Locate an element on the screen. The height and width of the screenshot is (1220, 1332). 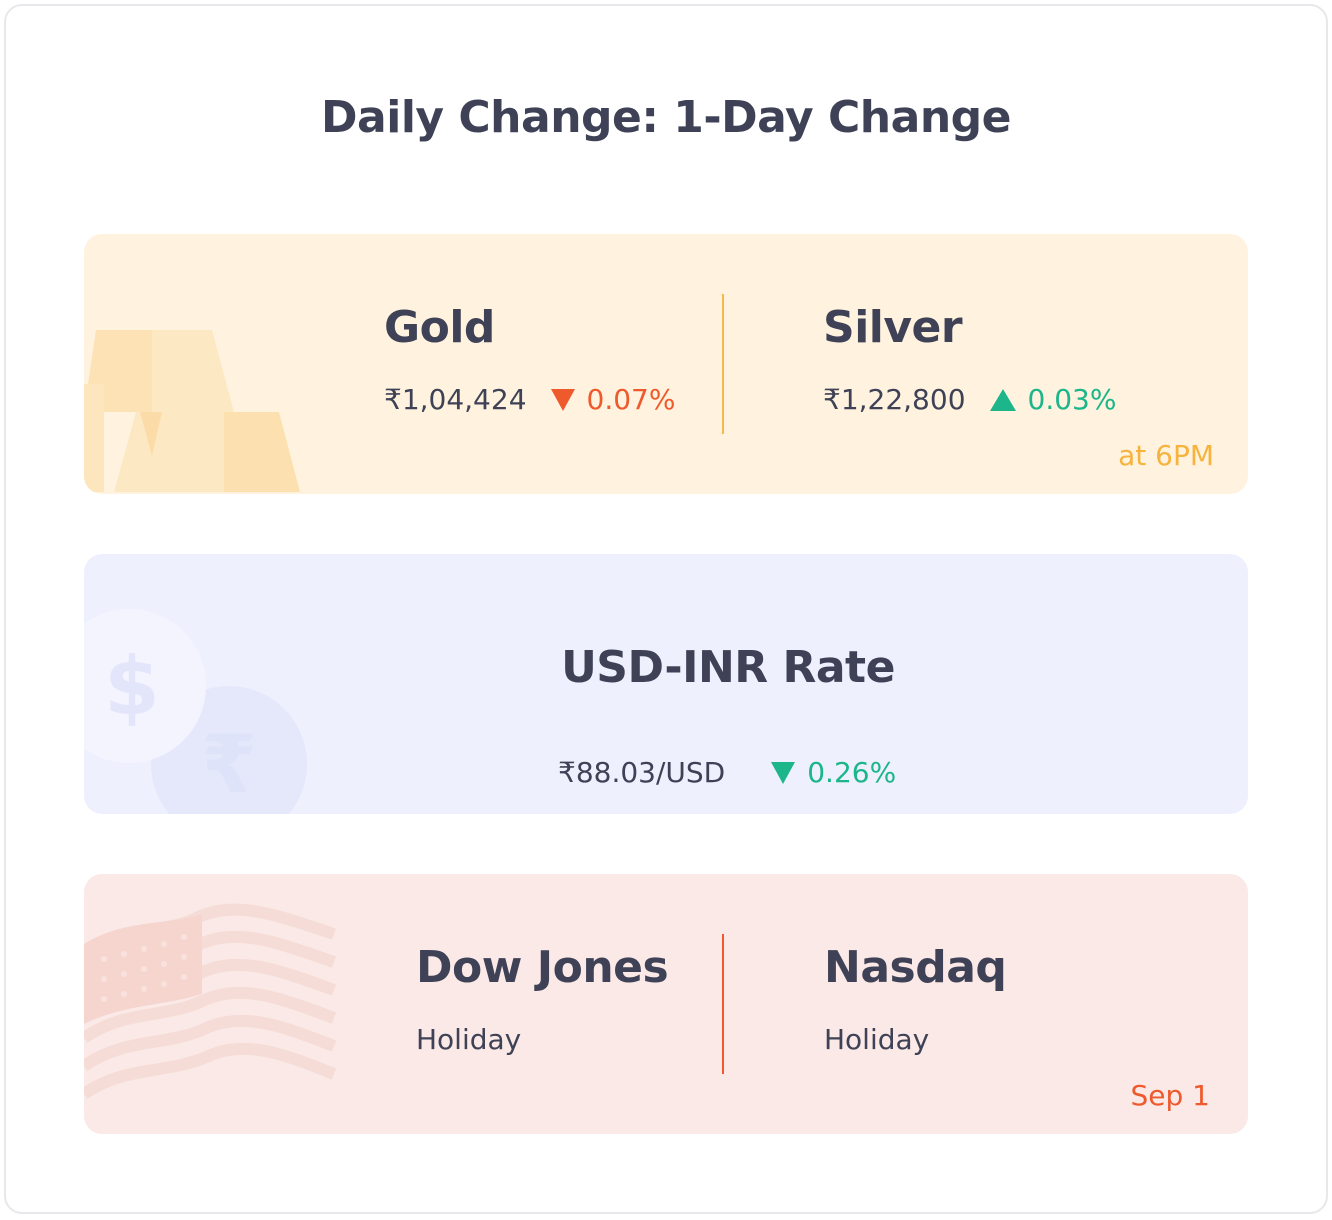
silver-change-value: 0.03% is located at coordinates (1072, 399).